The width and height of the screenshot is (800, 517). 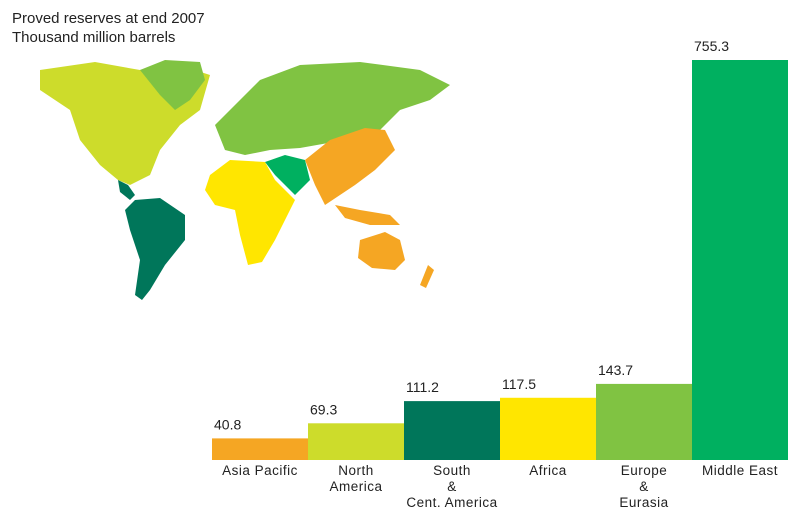 What do you see at coordinates (740, 470) in the screenshot?
I see `category-label: Middle East` at bounding box center [740, 470].